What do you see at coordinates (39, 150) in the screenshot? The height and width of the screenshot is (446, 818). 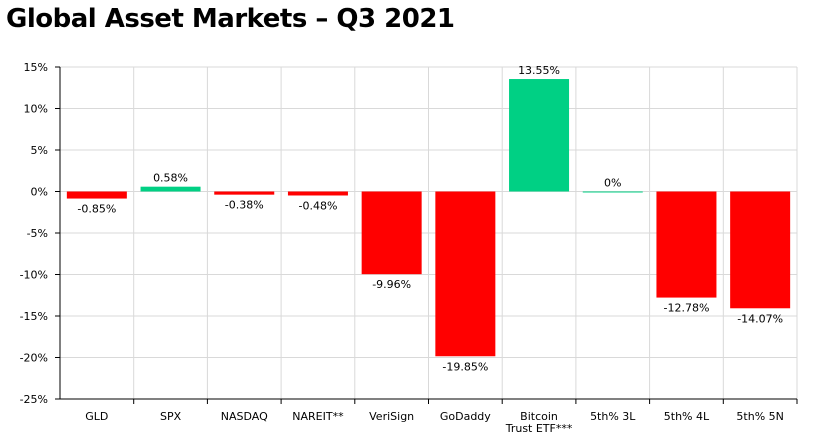 I see `y-tick-label: 5%` at bounding box center [39, 150].